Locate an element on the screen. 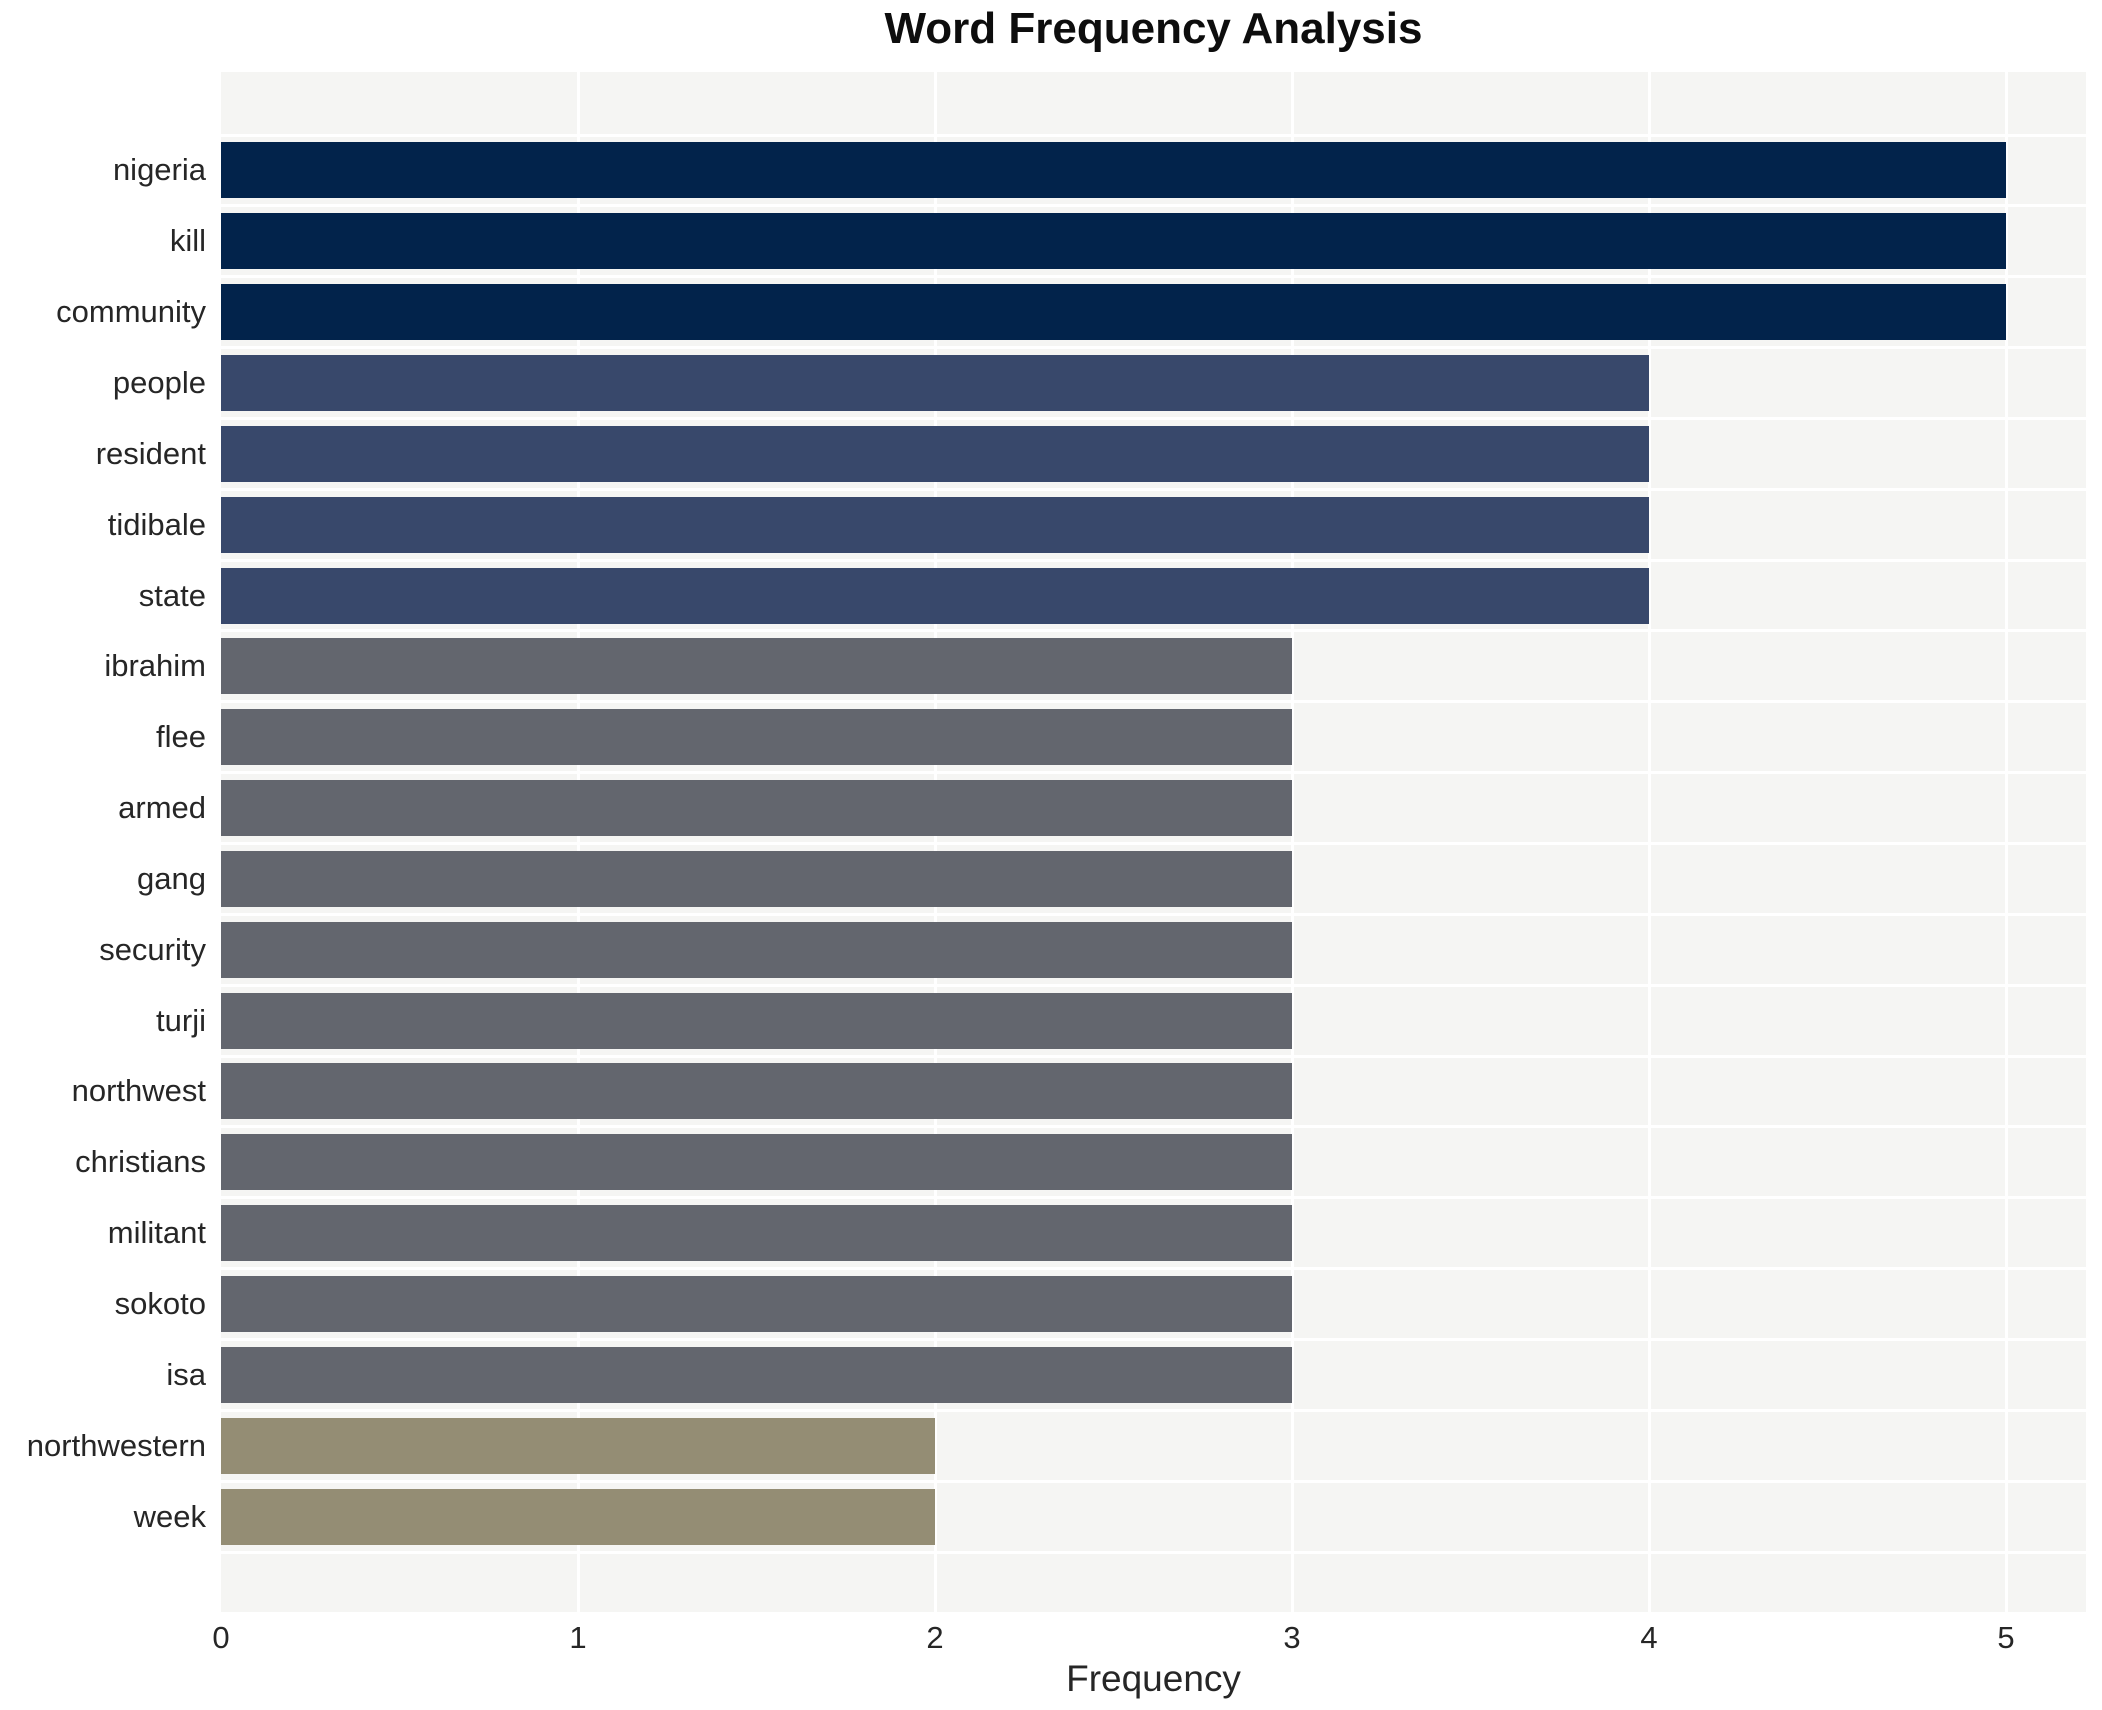  y-tick-label-northwest: northwest is located at coordinates (138, 1091).